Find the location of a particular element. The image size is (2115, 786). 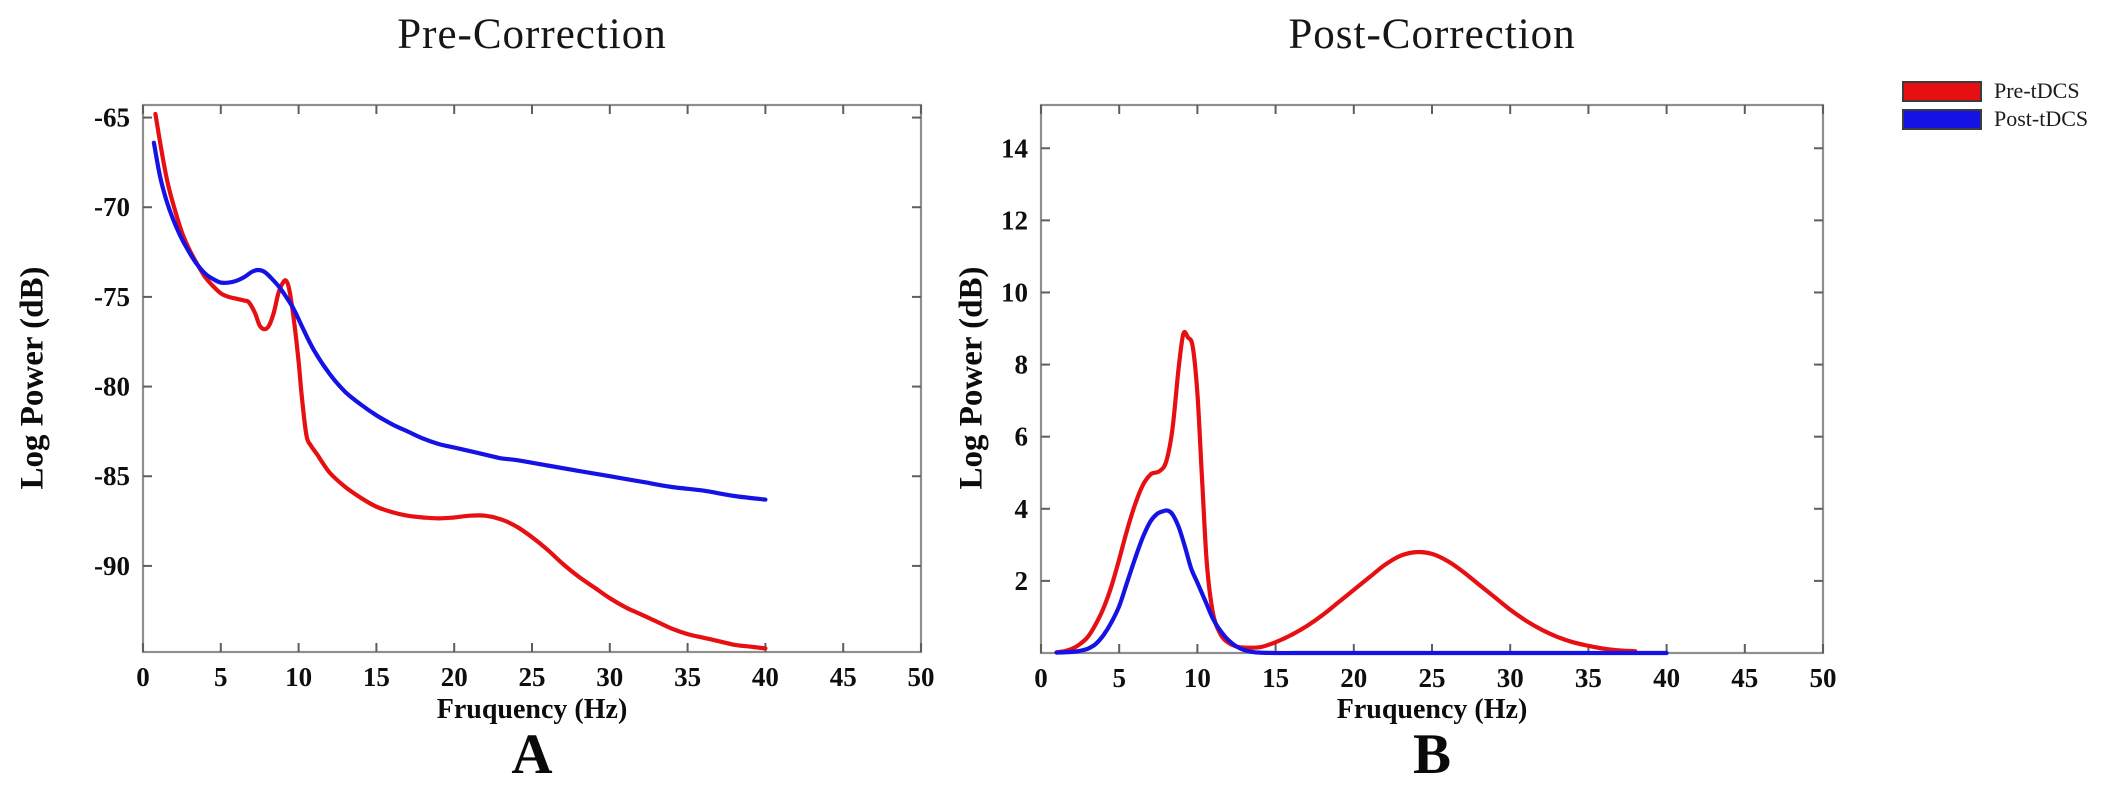

pre-tdcs-color-swatch is located at coordinates (1942, 91).